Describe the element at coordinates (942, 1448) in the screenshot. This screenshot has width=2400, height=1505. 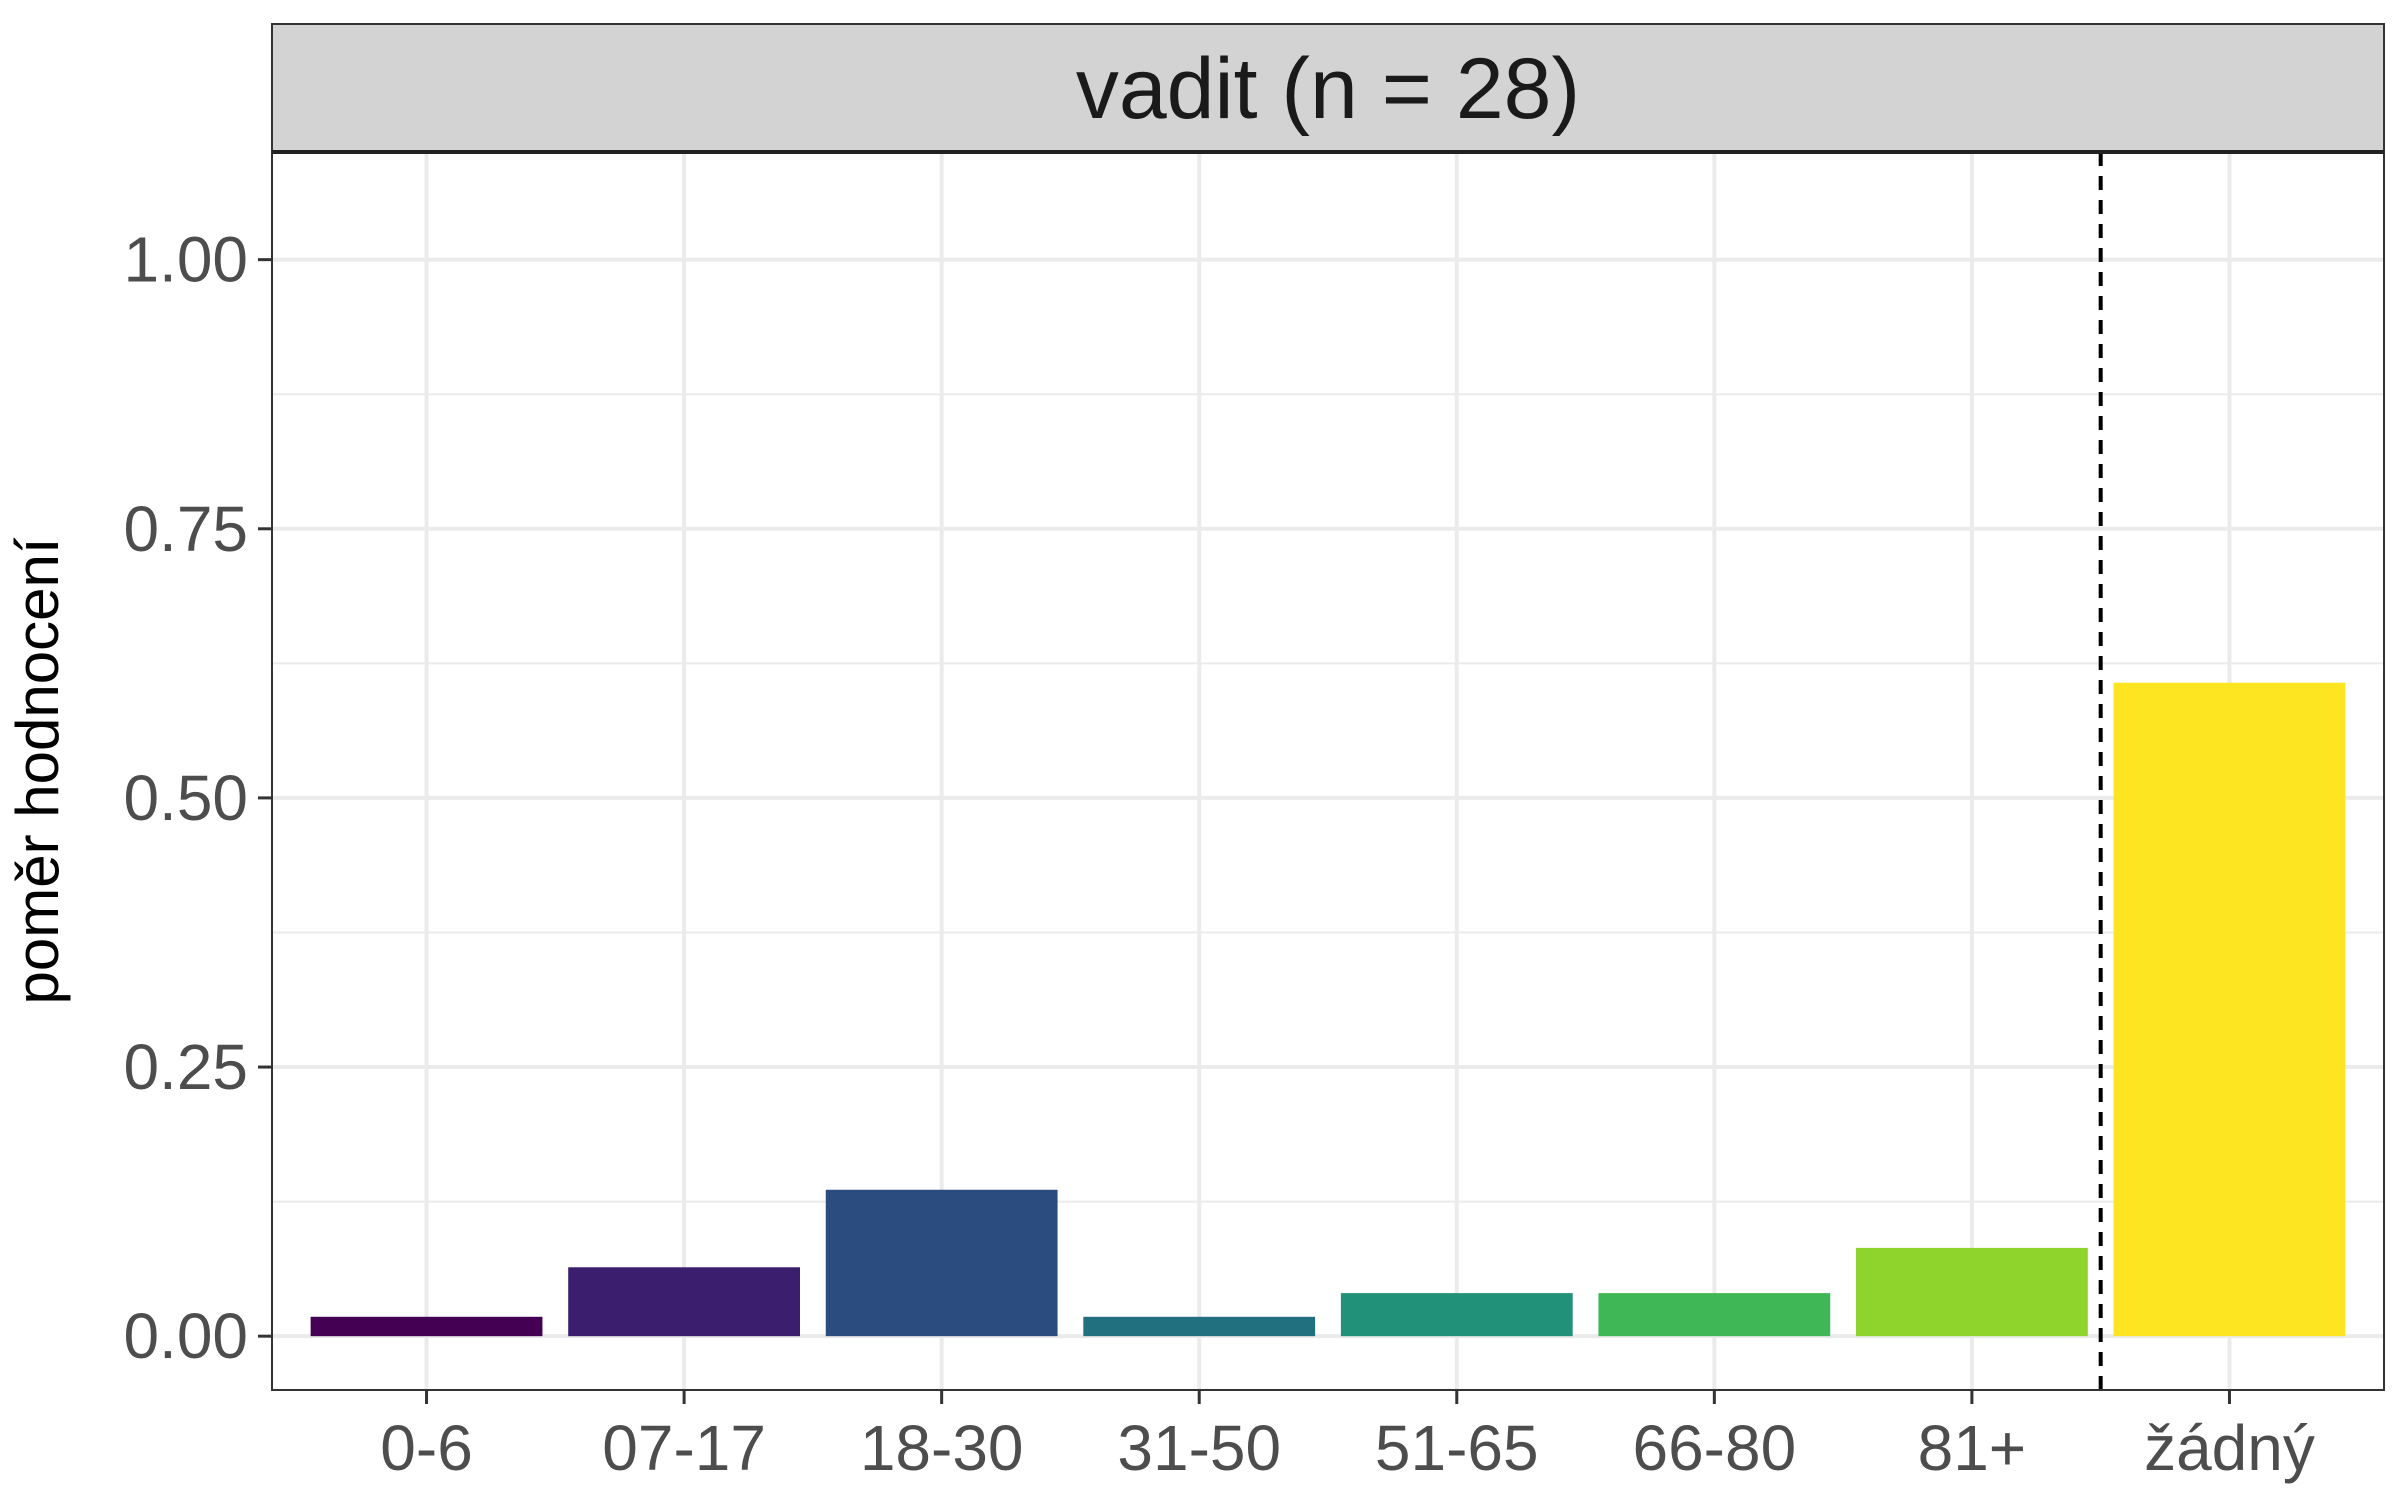
I see `x-tick-label: 18-30` at that location.